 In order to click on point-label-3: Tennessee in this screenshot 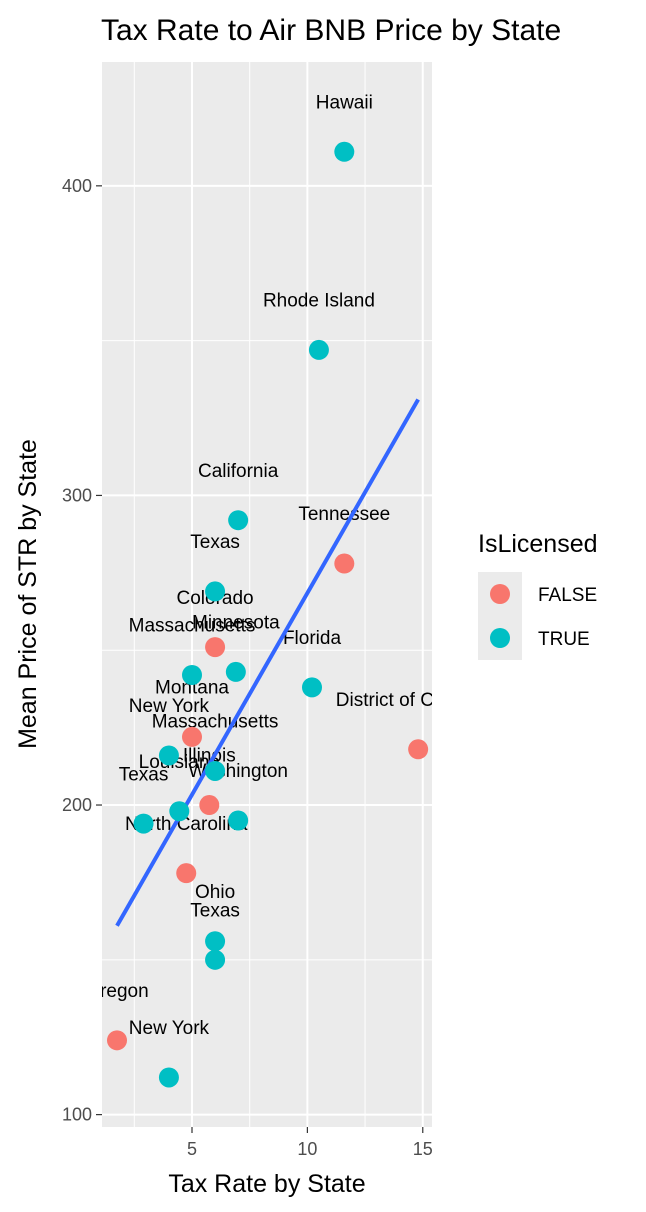, I will do `click(344, 514)`.